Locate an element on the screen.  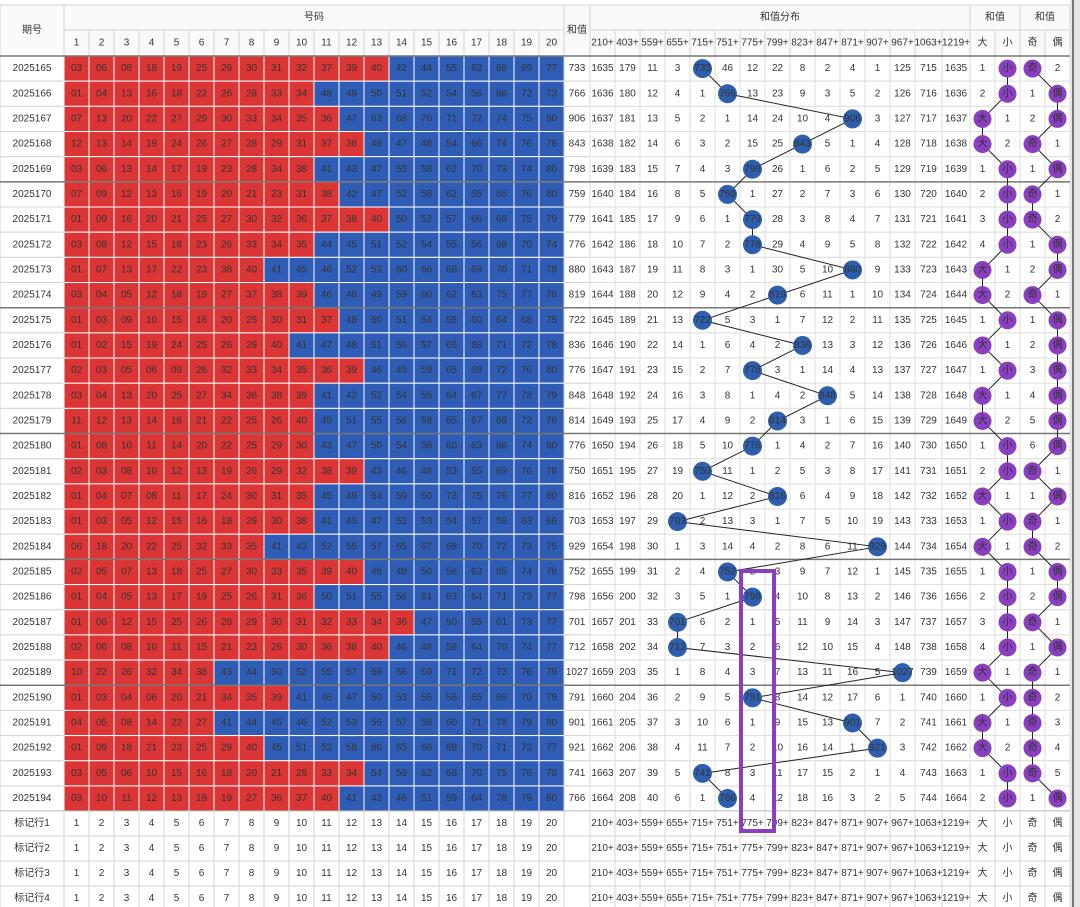
period: 2025181 is located at coordinates (32, 471).